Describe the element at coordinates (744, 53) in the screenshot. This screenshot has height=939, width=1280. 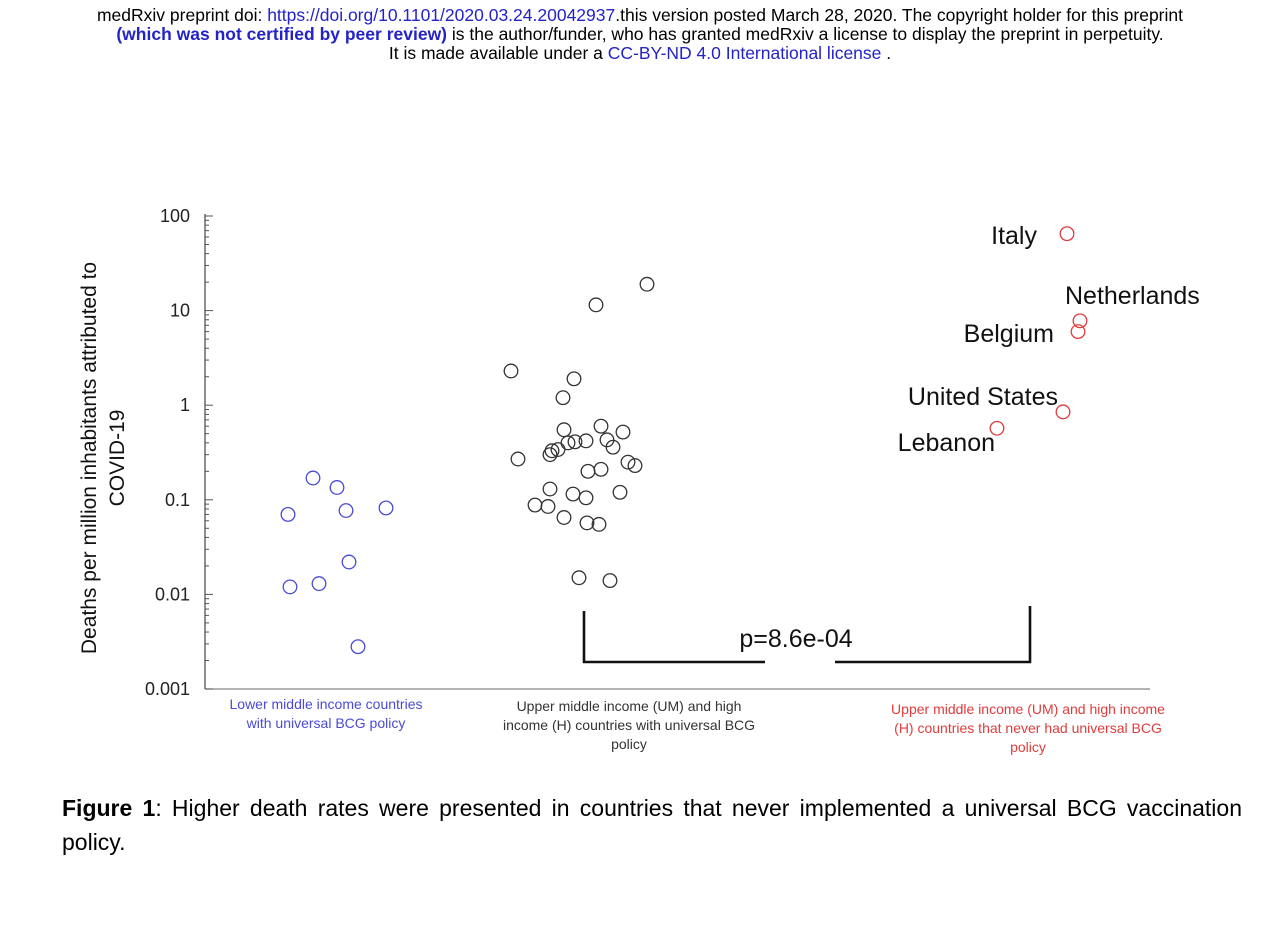
I see `license-link: CC-BY-ND 4.0 International license` at that location.